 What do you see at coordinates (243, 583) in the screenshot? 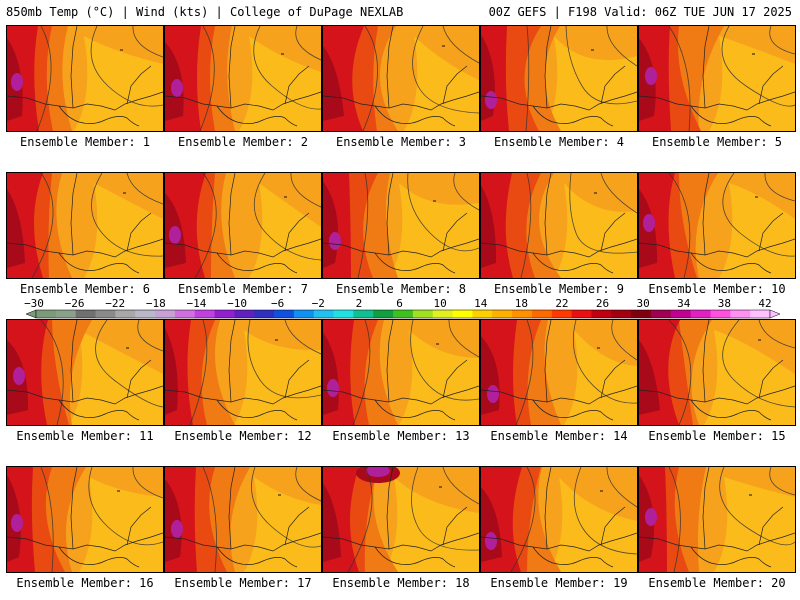
I see `ensemble-member-label: Ensemble Member: 17` at bounding box center [243, 583].